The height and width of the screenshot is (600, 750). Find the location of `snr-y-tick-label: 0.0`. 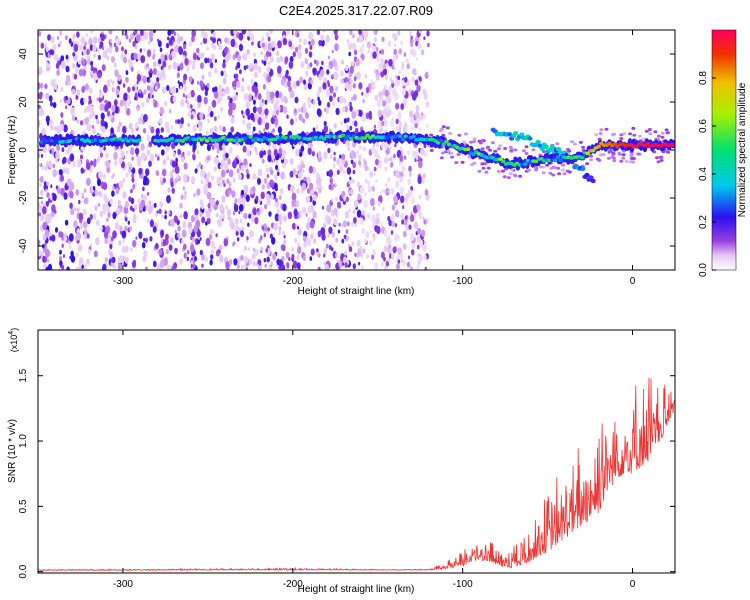

snr-y-tick-label: 0.0 is located at coordinates (23, 571).